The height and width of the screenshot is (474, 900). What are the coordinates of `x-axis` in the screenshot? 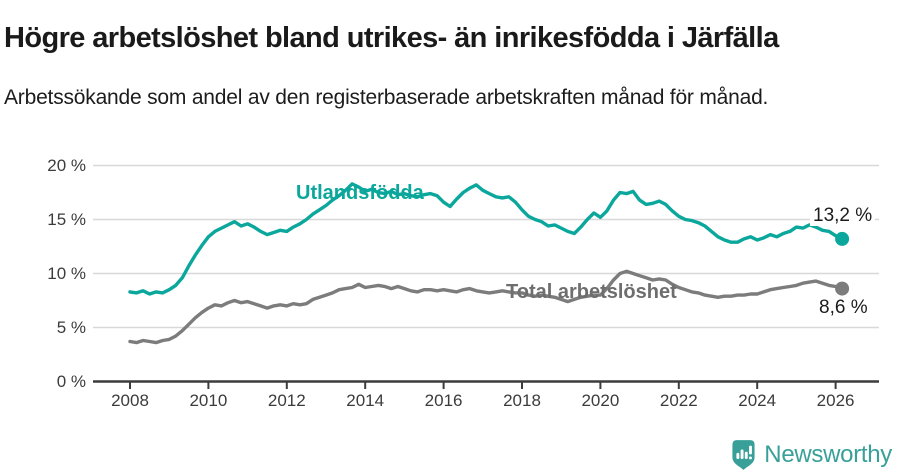 It's located at (486, 384).